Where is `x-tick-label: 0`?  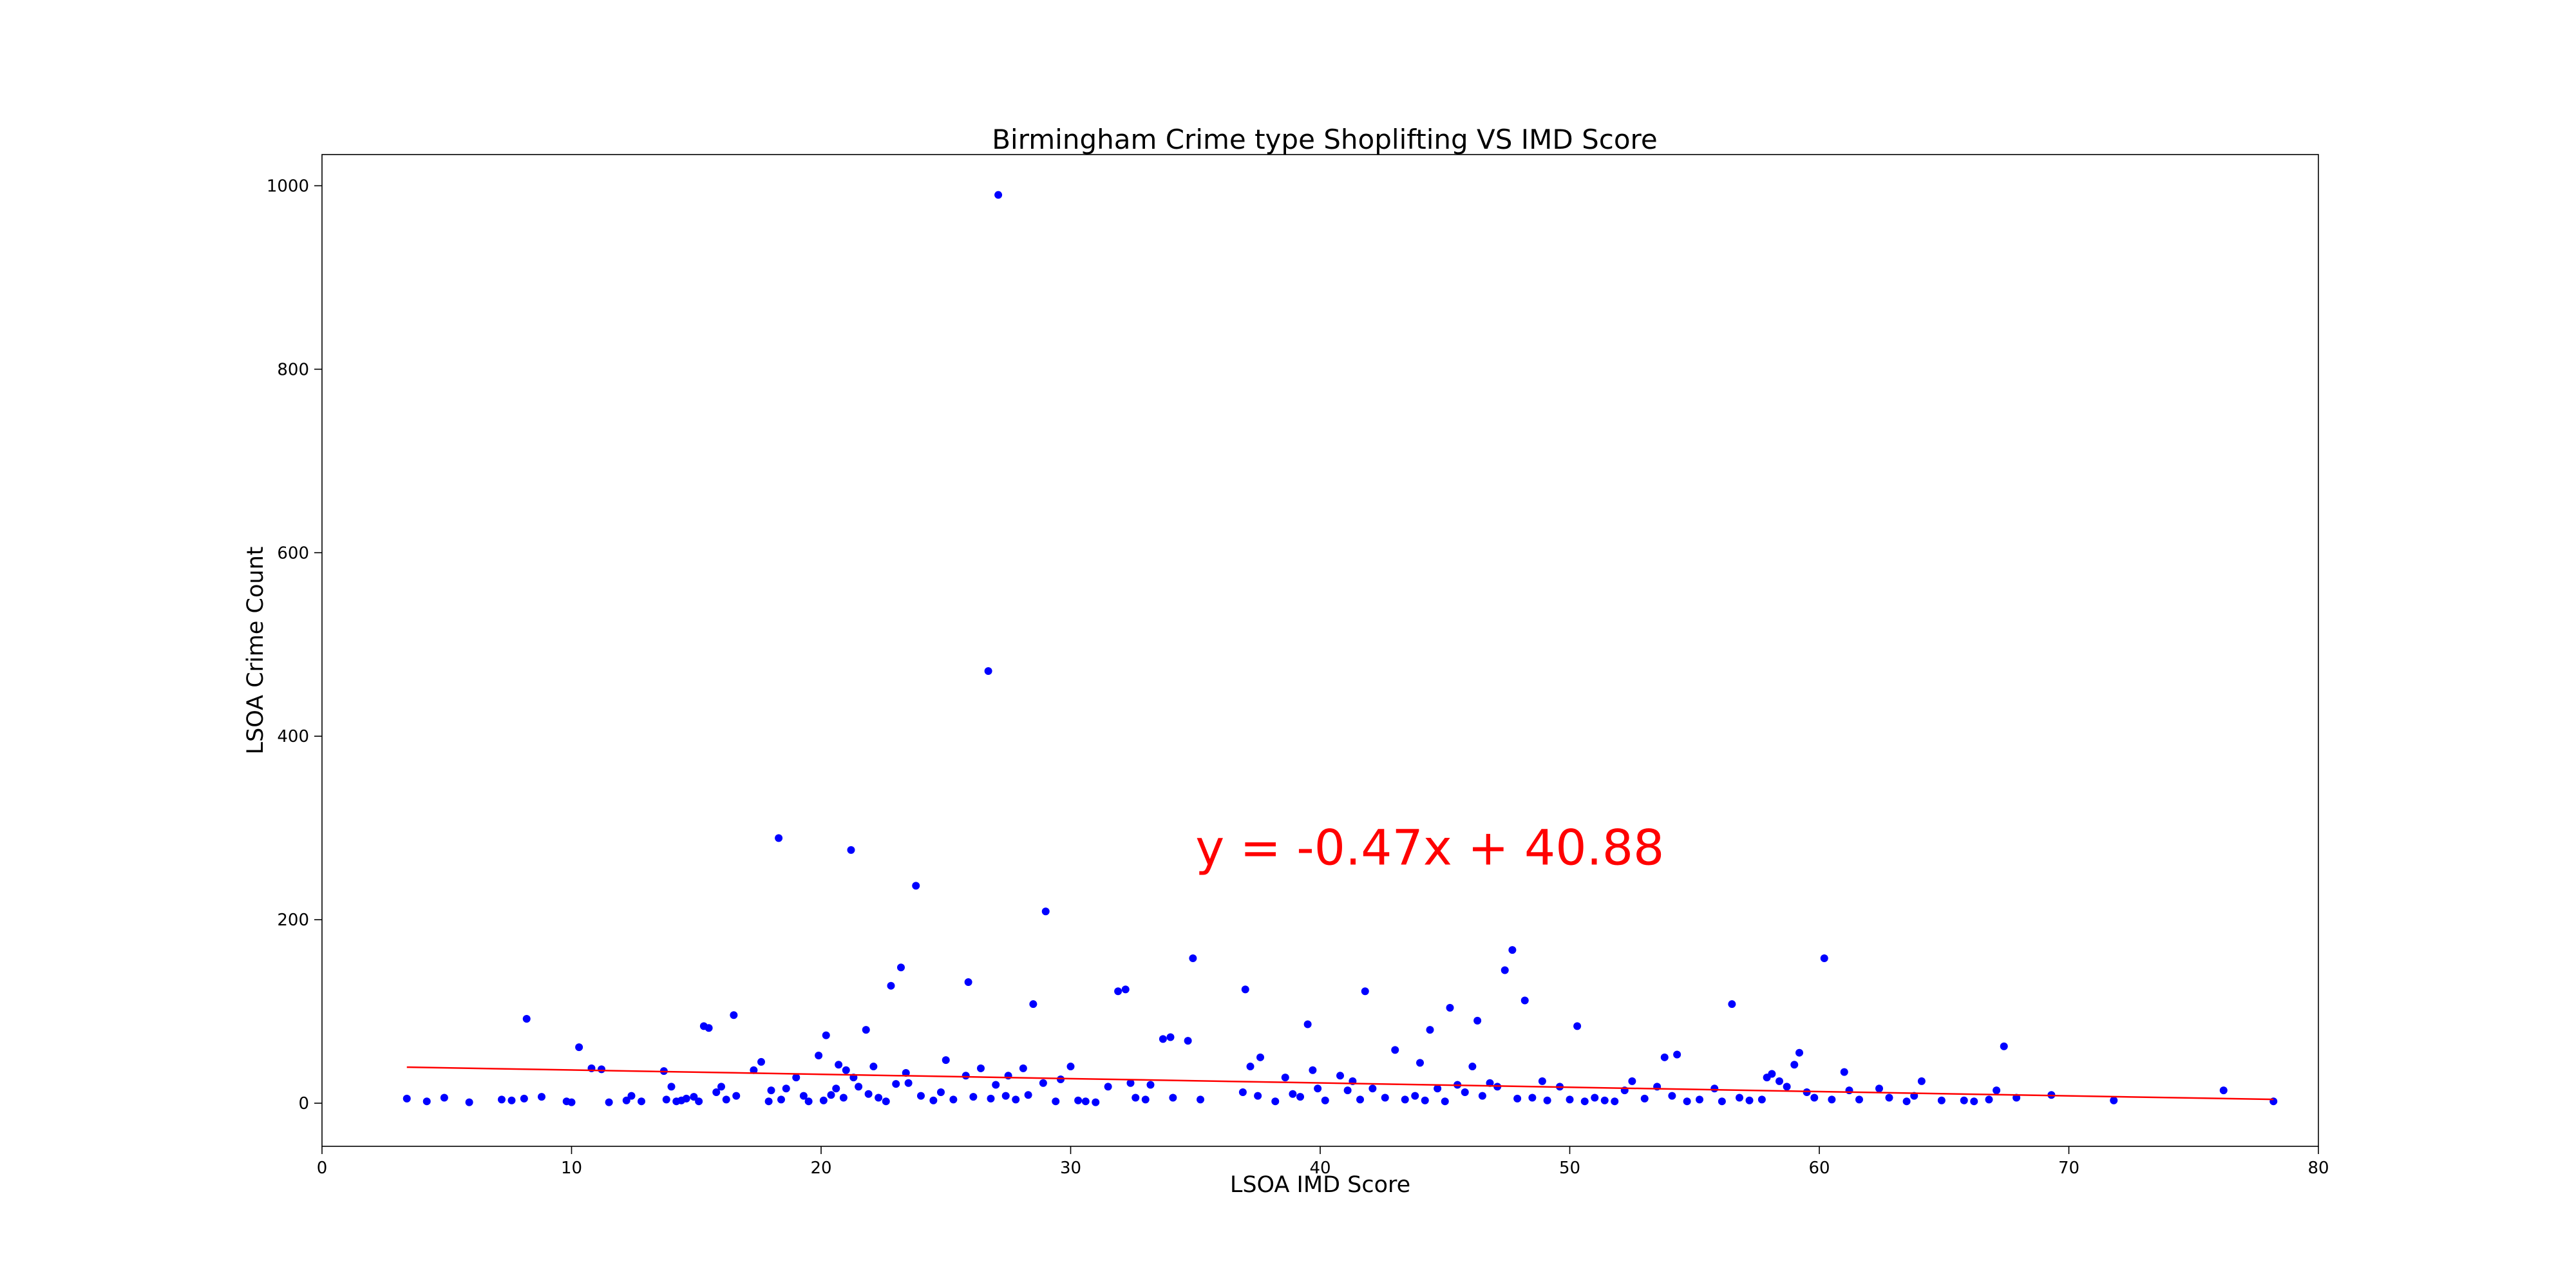
x-tick-label: 0 is located at coordinates (322, 1168).